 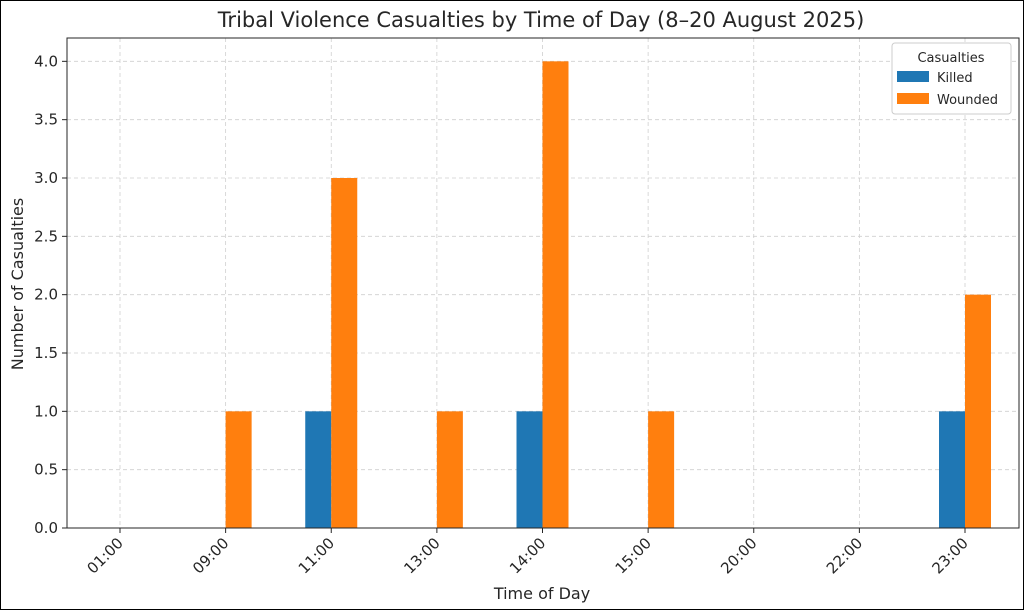 I want to click on y-tick-label: 3.5, so click(x=46, y=120).